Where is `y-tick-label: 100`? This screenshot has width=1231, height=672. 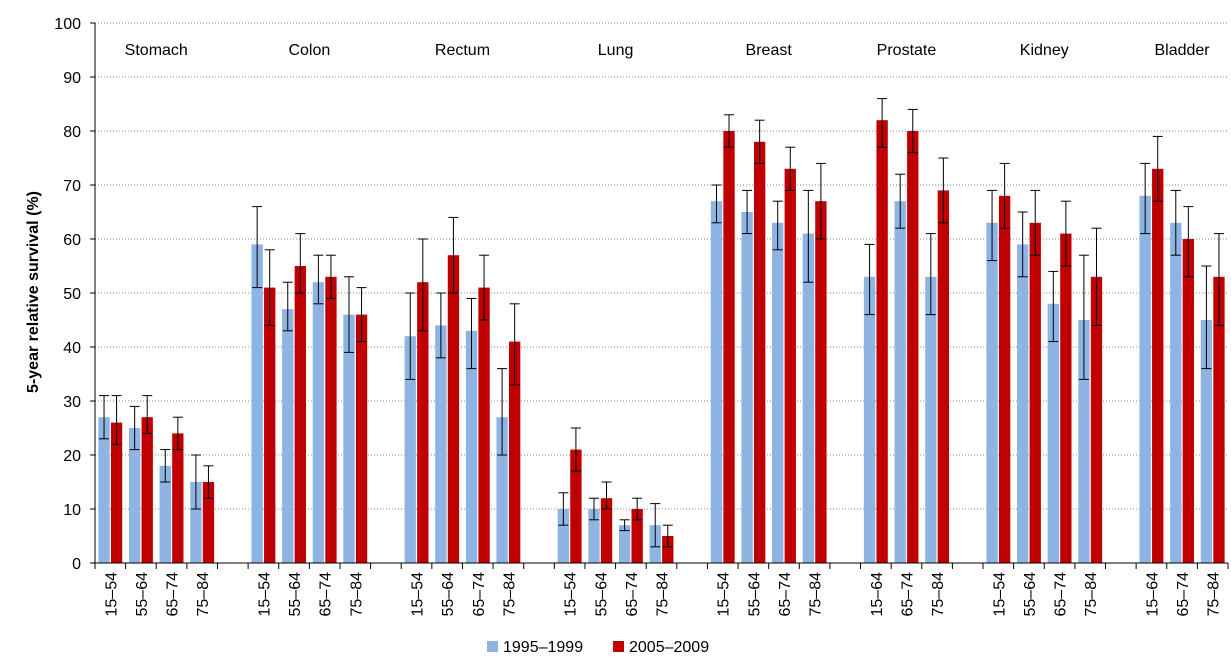
y-tick-label: 100 is located at coordinates (67, 24).